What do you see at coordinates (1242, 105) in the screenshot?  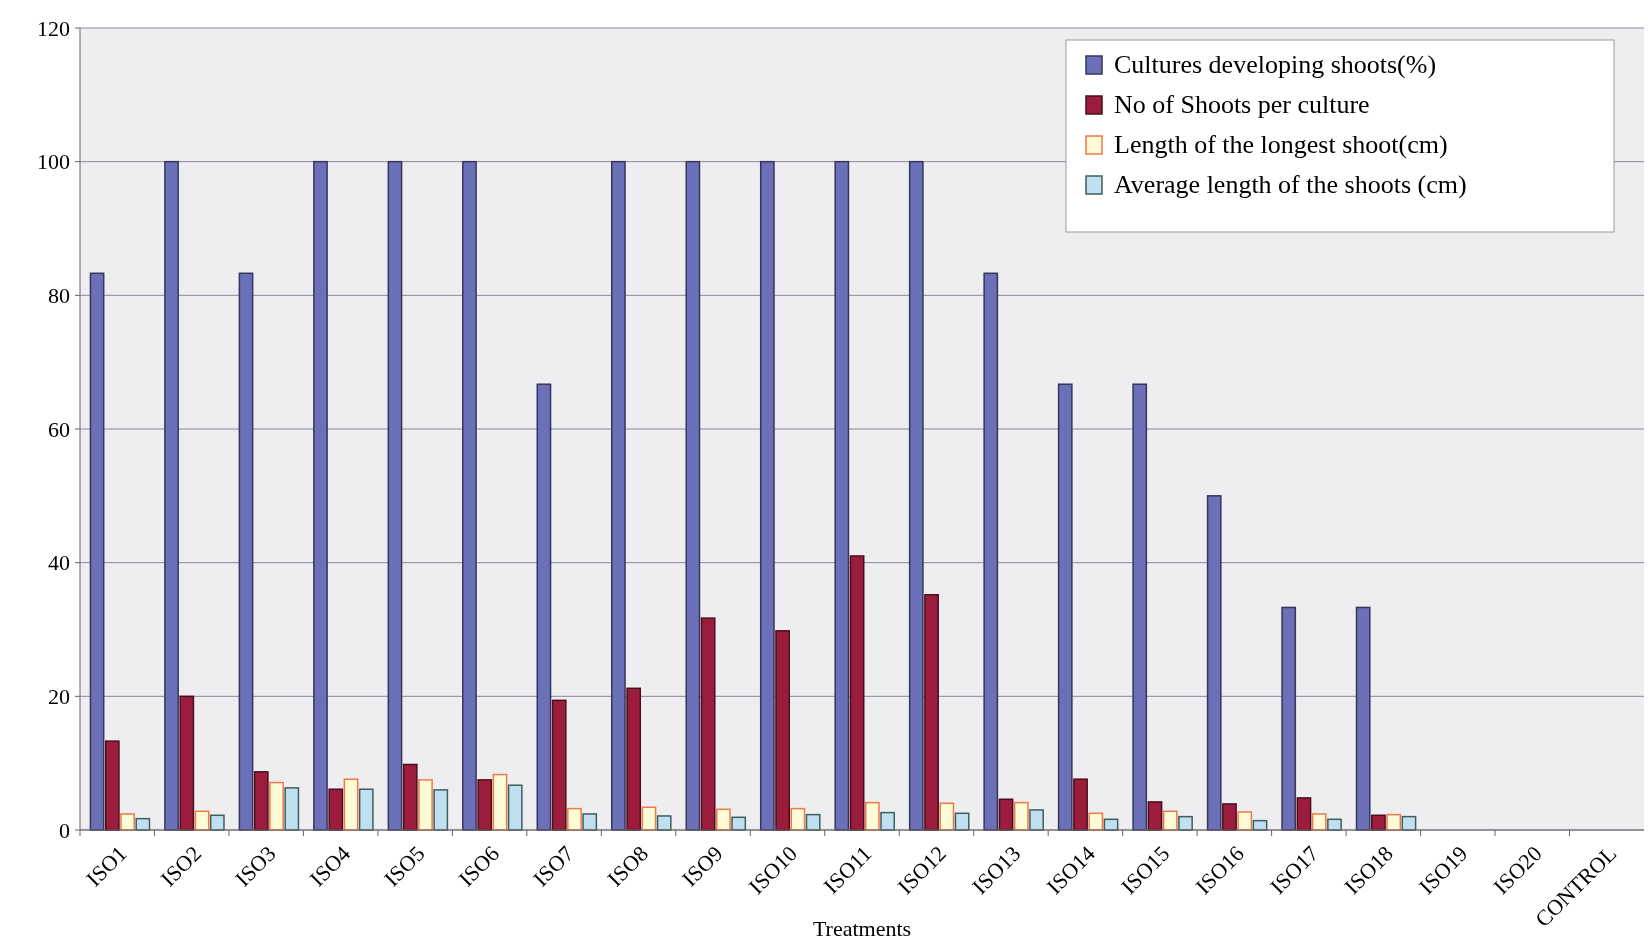 I see `legend-label: No of Shoots per culture` at bounding box center [1242, 105].